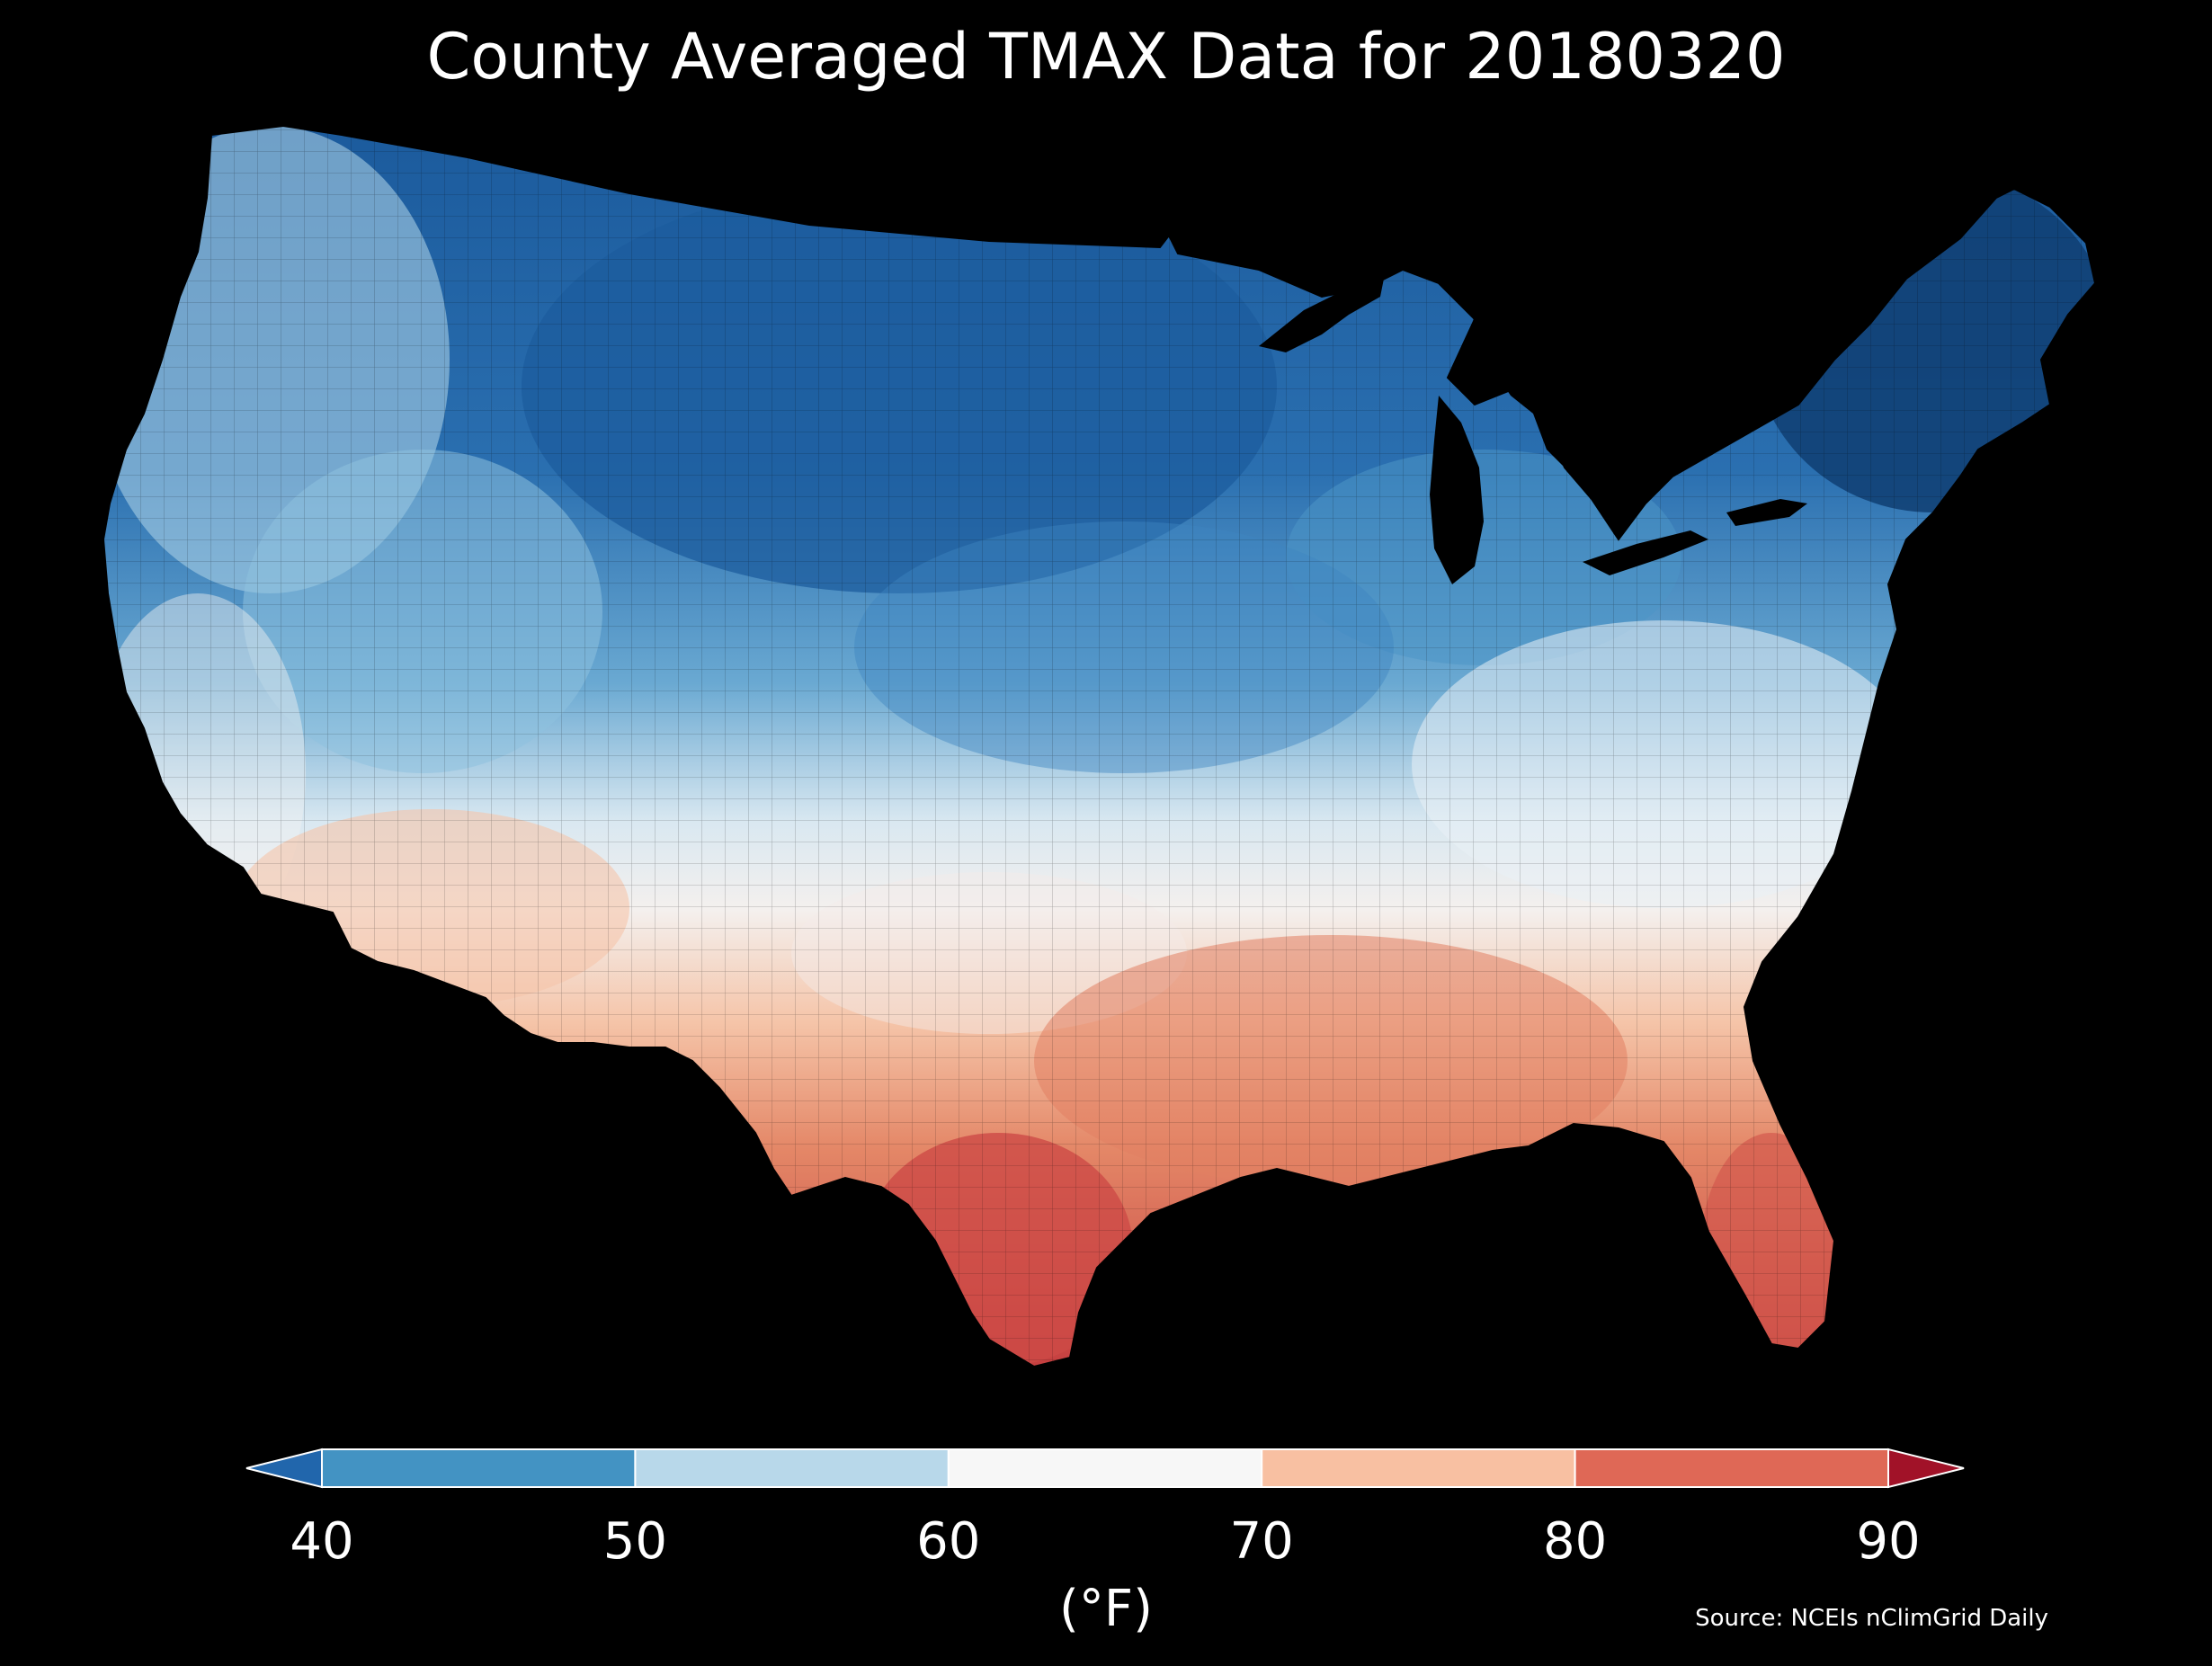 The width and height of the screenshot is (2212, 1666). What do you see at coordinates (1261, 1542) in the screenshot?
I see `colorbar-tick-label: 70` at bounding box center [1261, 1542].